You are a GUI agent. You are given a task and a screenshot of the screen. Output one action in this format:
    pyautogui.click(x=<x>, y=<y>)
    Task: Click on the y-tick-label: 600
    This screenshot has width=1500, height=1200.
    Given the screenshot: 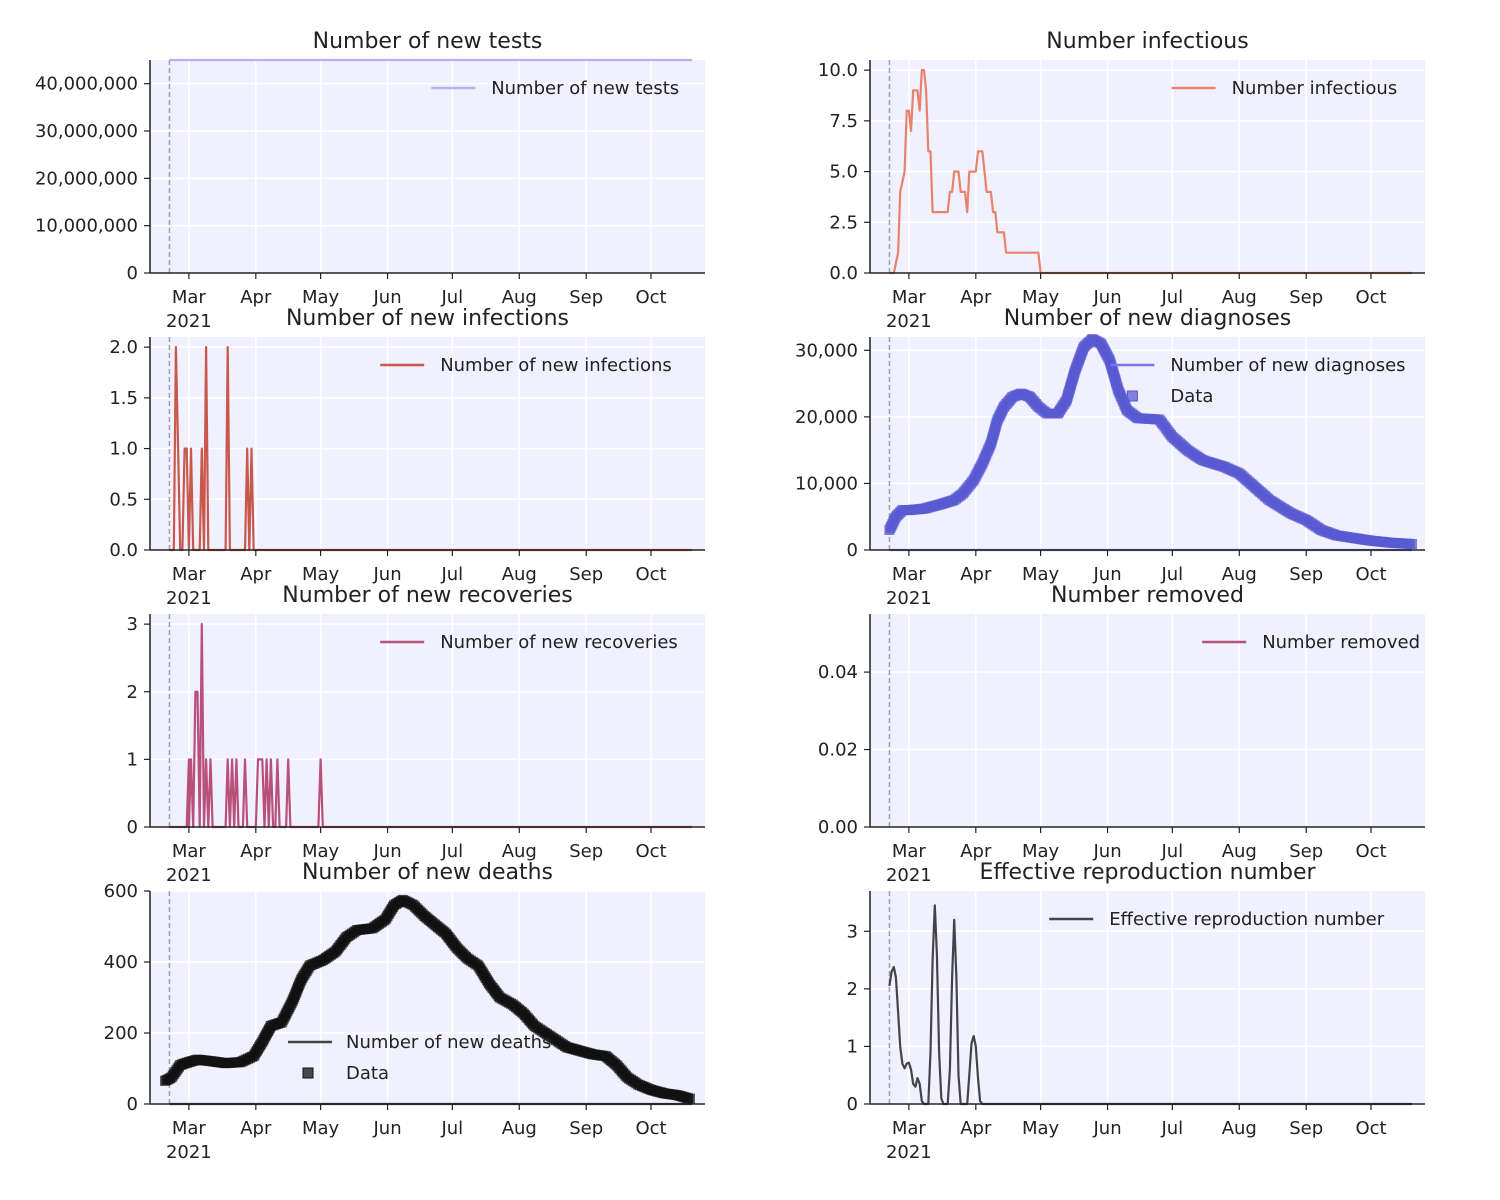 What is the action you would take?
    pyautogui.click(x=121, y=891)
    